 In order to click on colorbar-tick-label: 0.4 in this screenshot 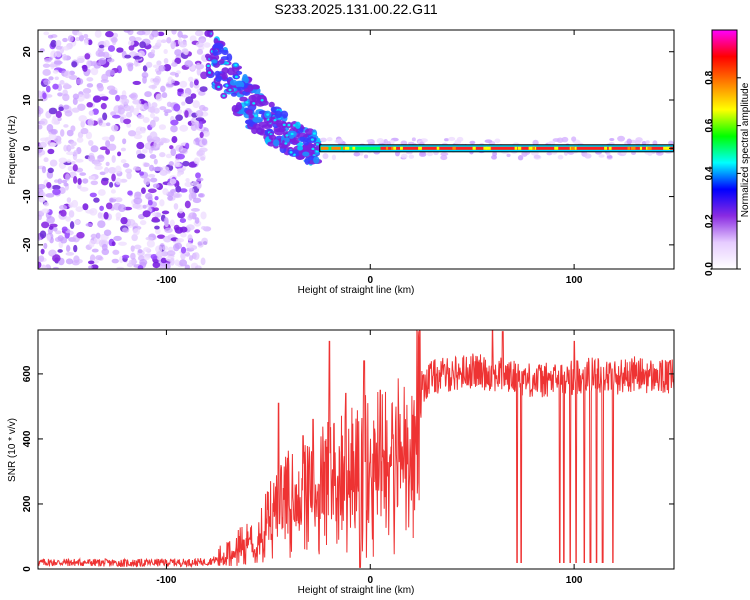, I will do `click(709, 173)`.